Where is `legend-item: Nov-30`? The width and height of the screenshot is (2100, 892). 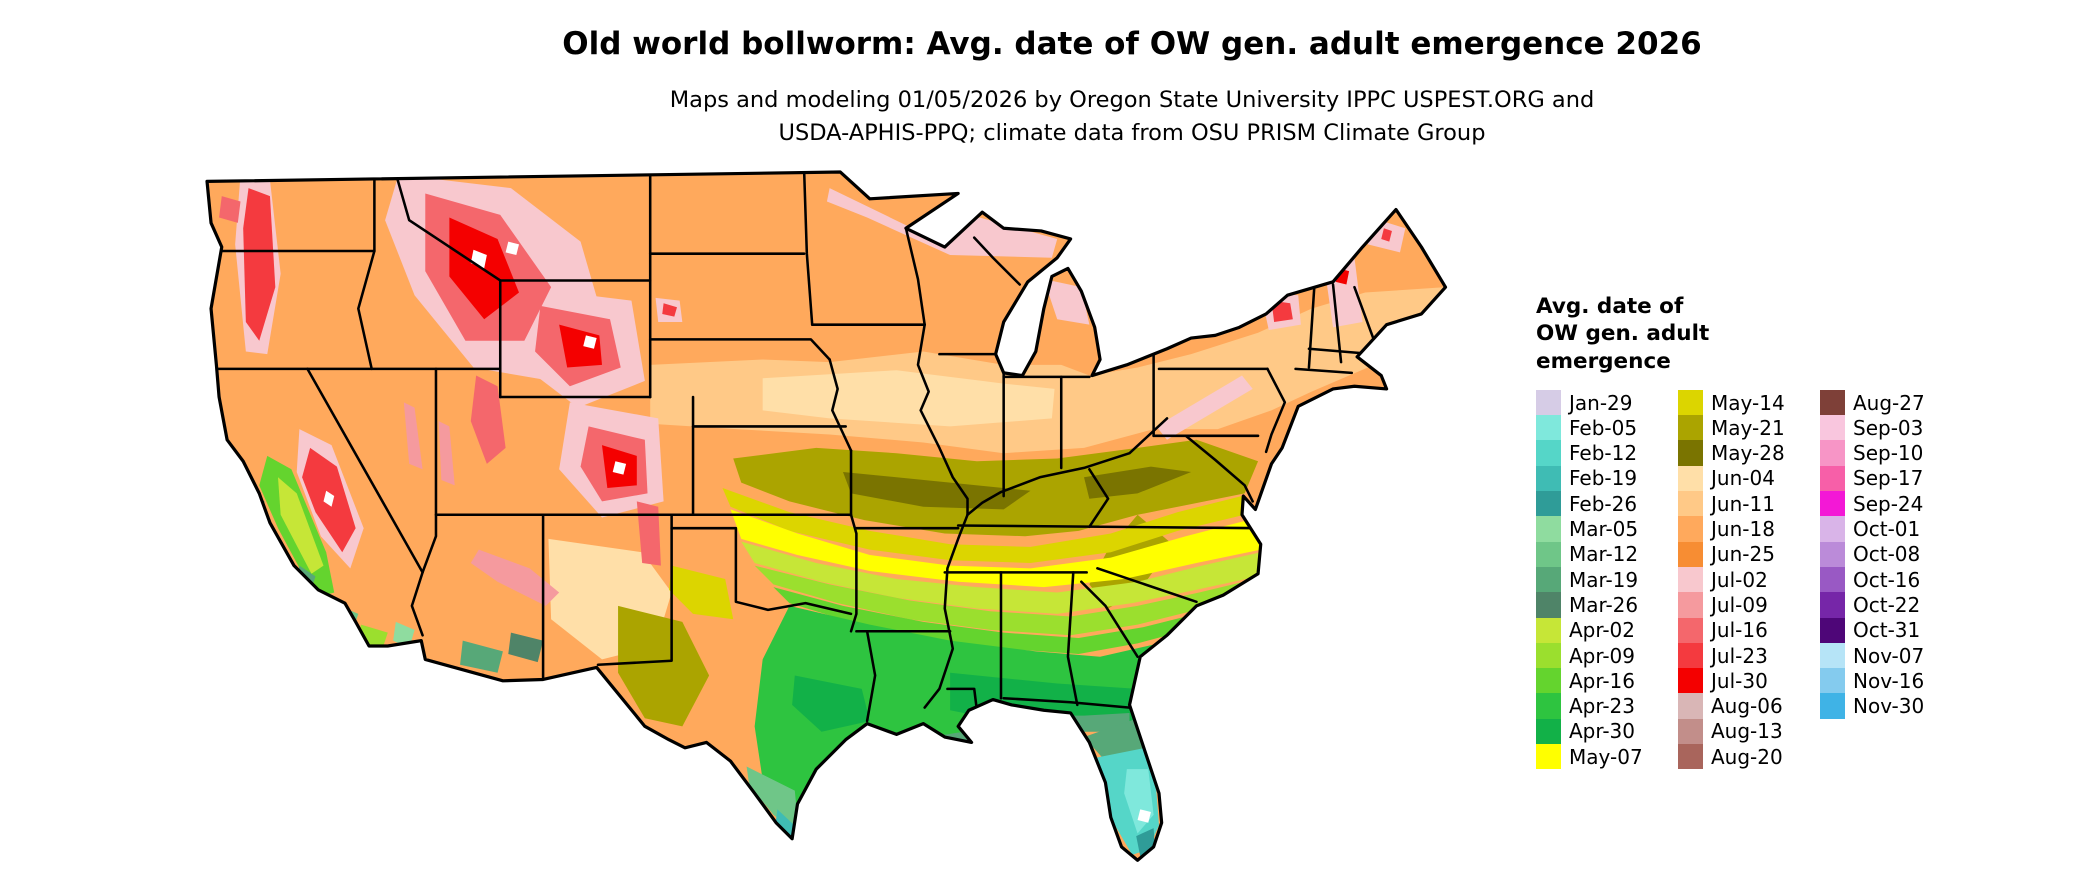 legend-item: Nov-30 is located at coordinates (1872, 706).